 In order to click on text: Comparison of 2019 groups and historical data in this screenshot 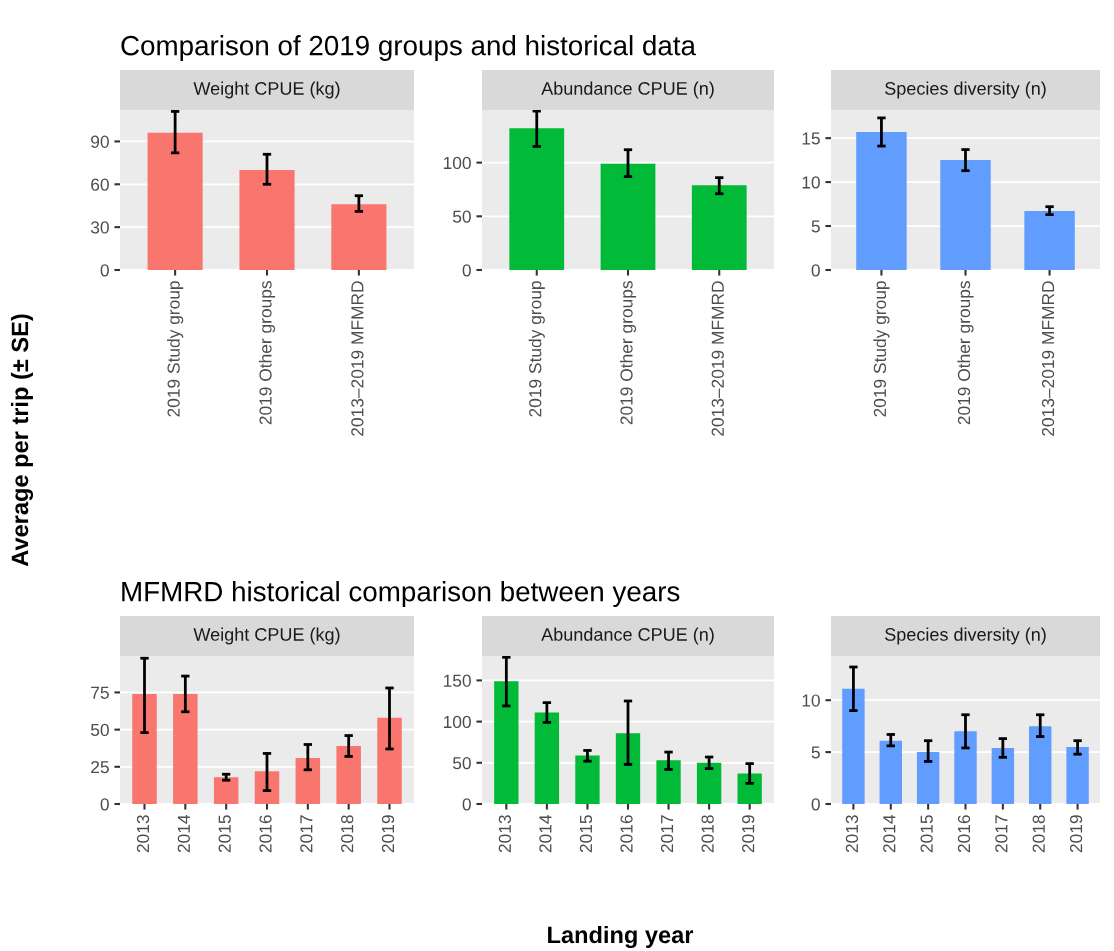, I will do `click(408, 48)`.